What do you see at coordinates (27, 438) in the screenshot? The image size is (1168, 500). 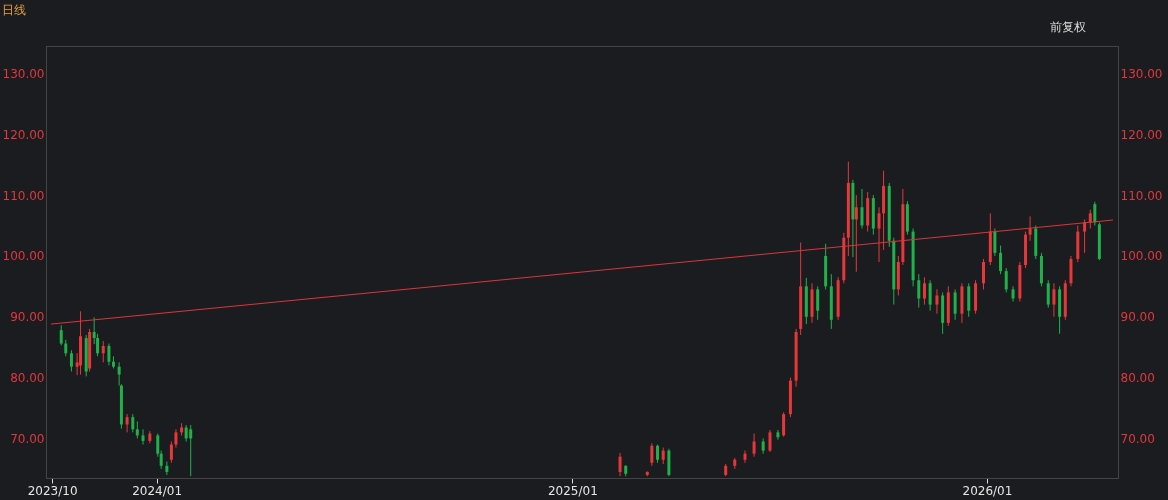 I see `y-tick-label: 70.00` at bounding box center [27, 438].